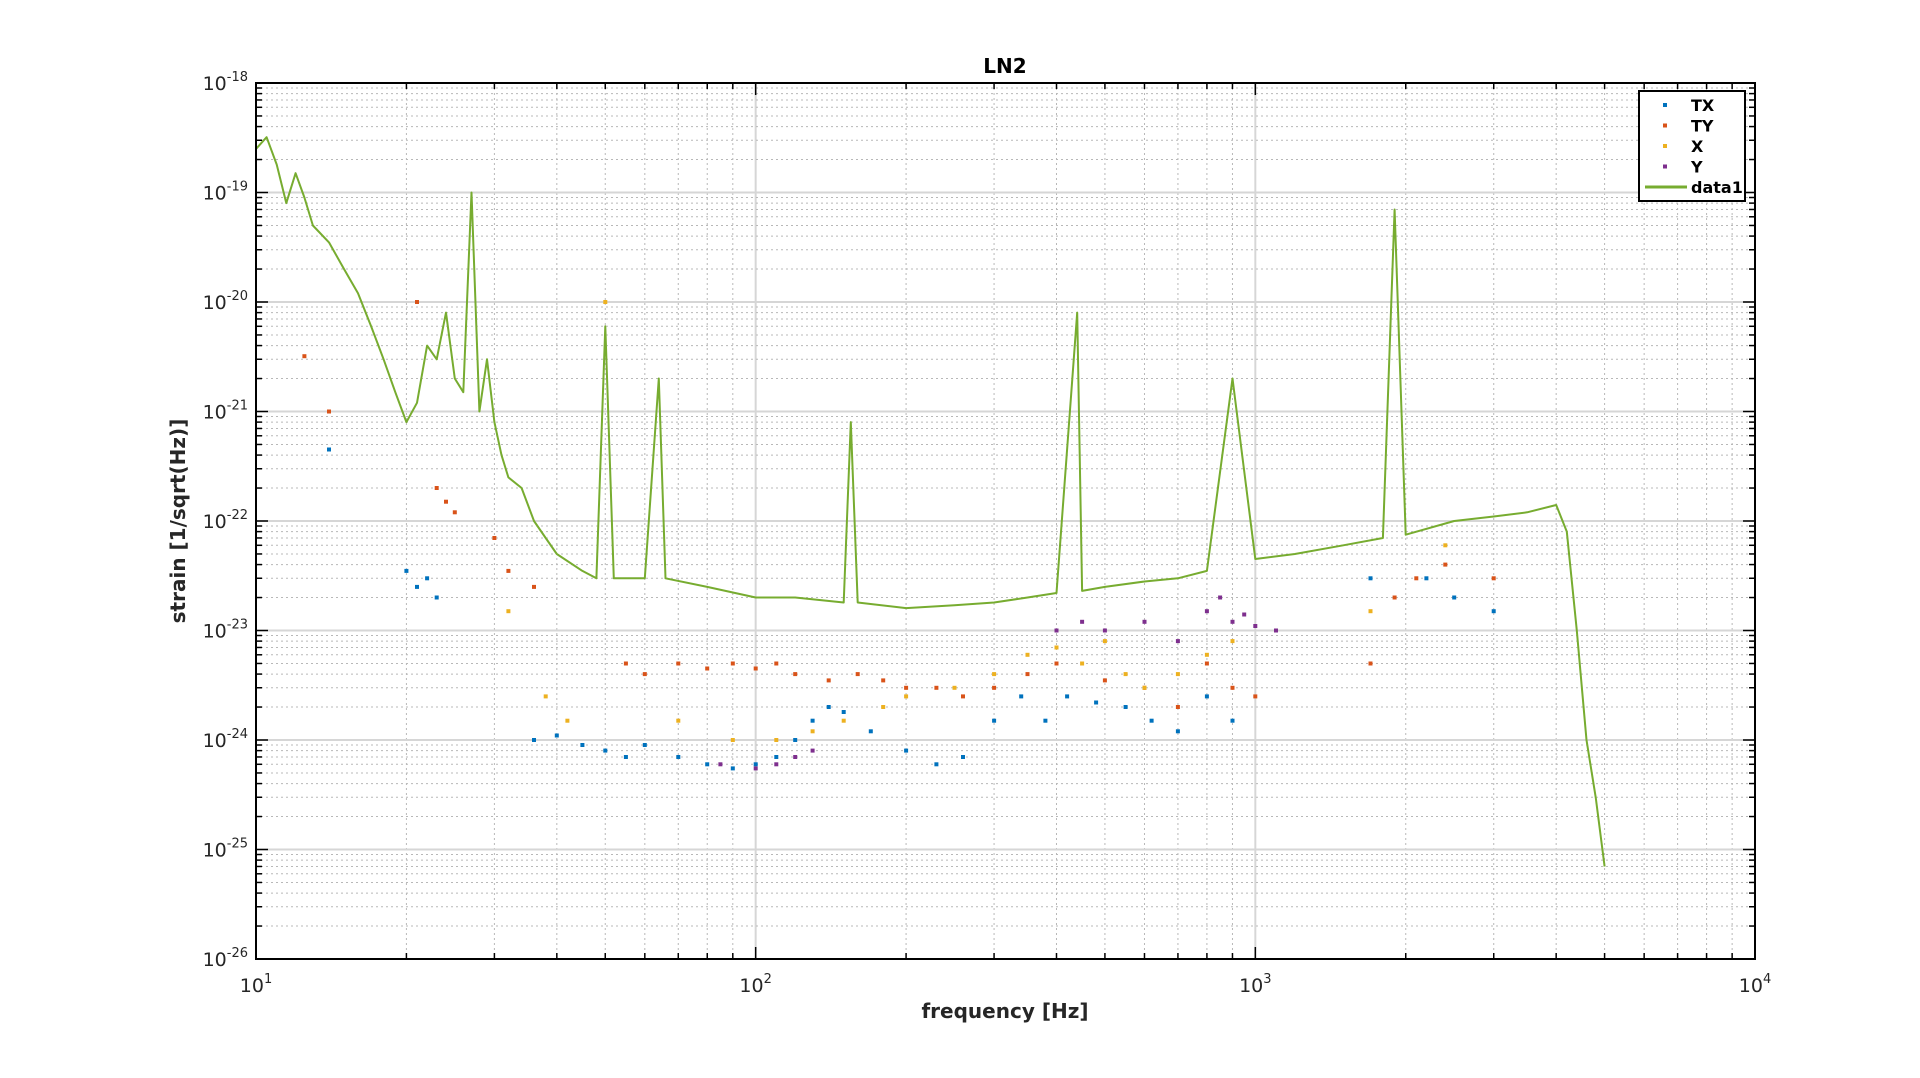  I want to click on legend-label-ty: TY, so click(1702, 126).